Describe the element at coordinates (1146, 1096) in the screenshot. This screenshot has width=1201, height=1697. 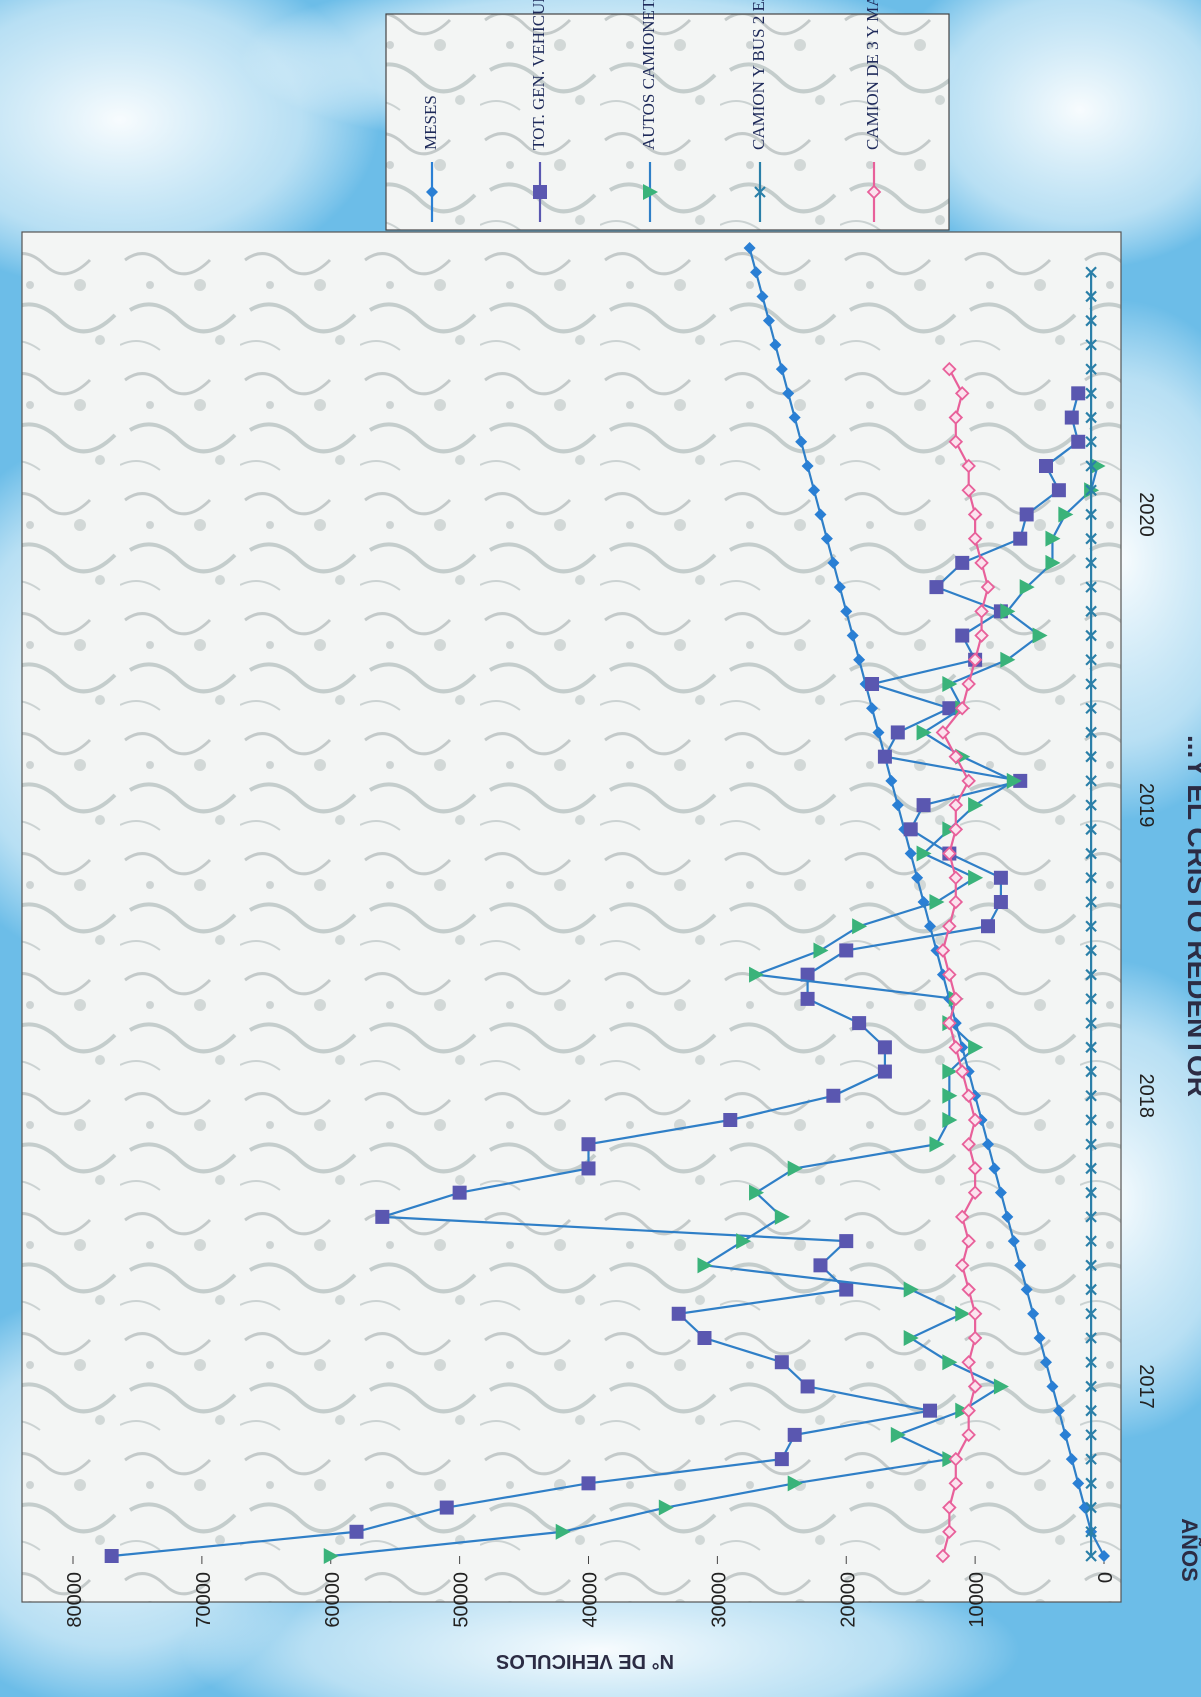
I see `x-tick-label: 2018` at that location.